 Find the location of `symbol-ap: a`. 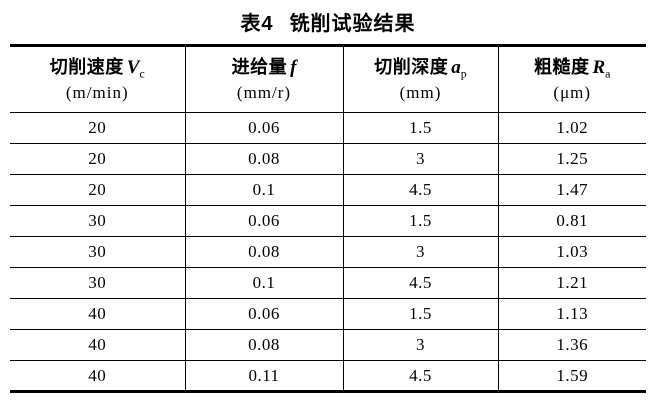

symbol-ap: a is located at coordinates (456, 67).